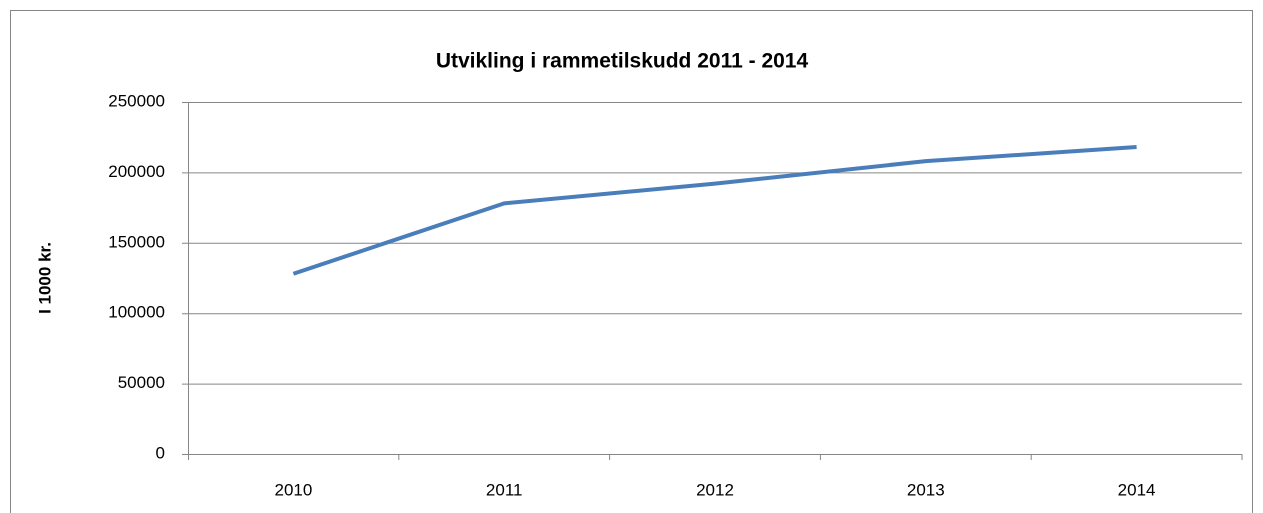 This screenshot has height=513, width=1263. Describe the element at coordinates (136, 241) in the screenshot. I see `y-tick-label: 150000` at that location.